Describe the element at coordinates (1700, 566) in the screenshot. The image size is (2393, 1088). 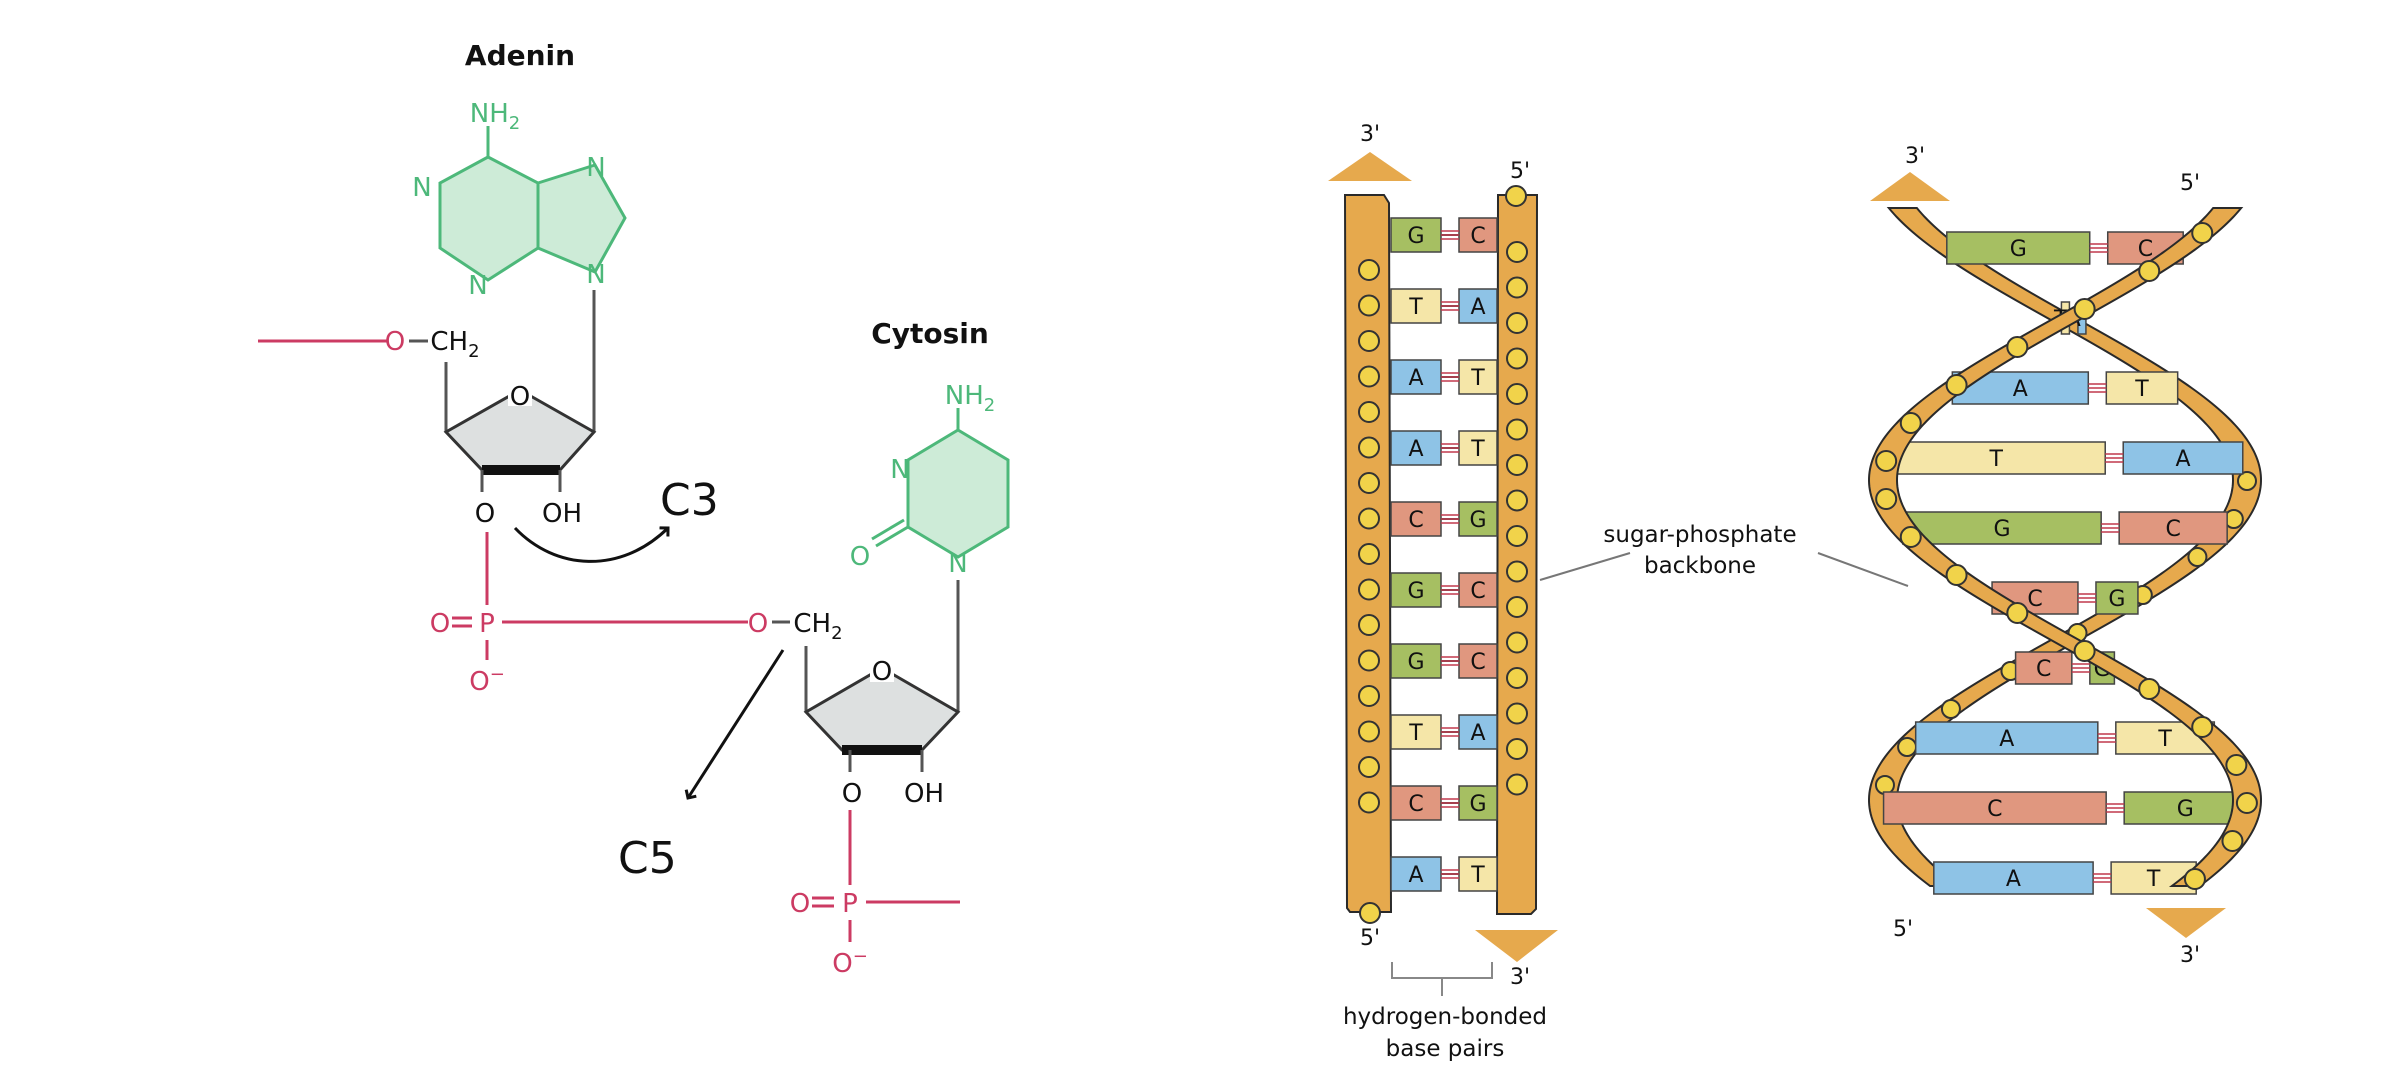
I see `backbone-label-line2: backbone` at that location.